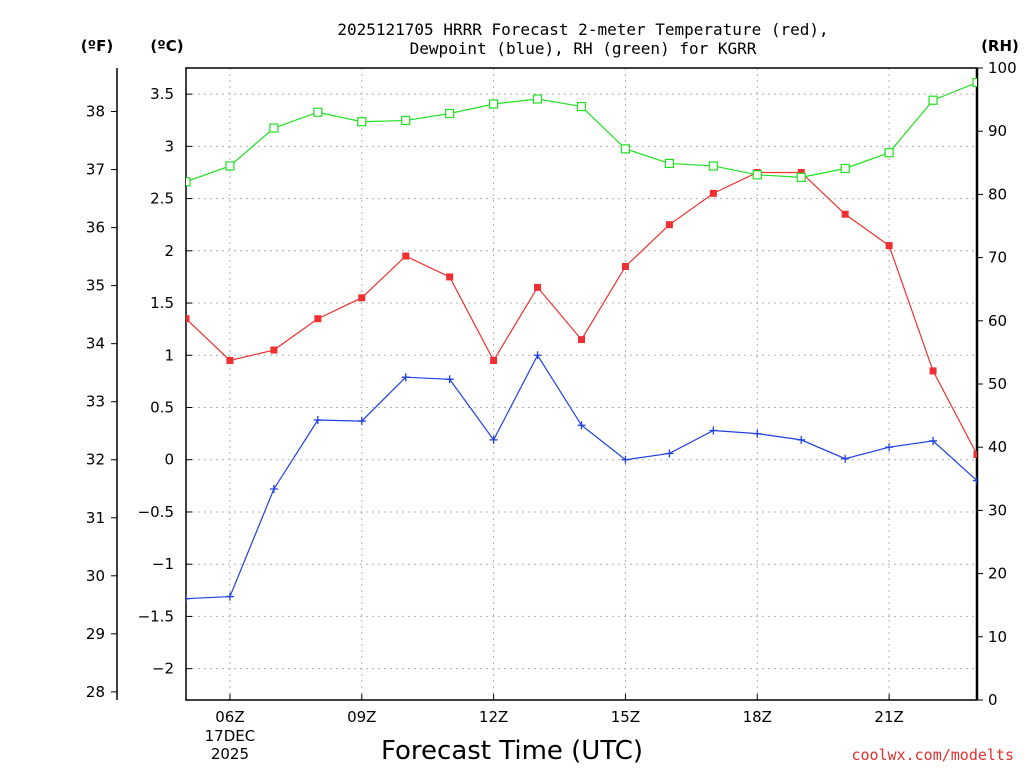 This screenshot has width=1024, height=768. Describe the element at coordinates (95, 576) in the screenshot. I see `fahrenheit-tick-label: 30` at that location.